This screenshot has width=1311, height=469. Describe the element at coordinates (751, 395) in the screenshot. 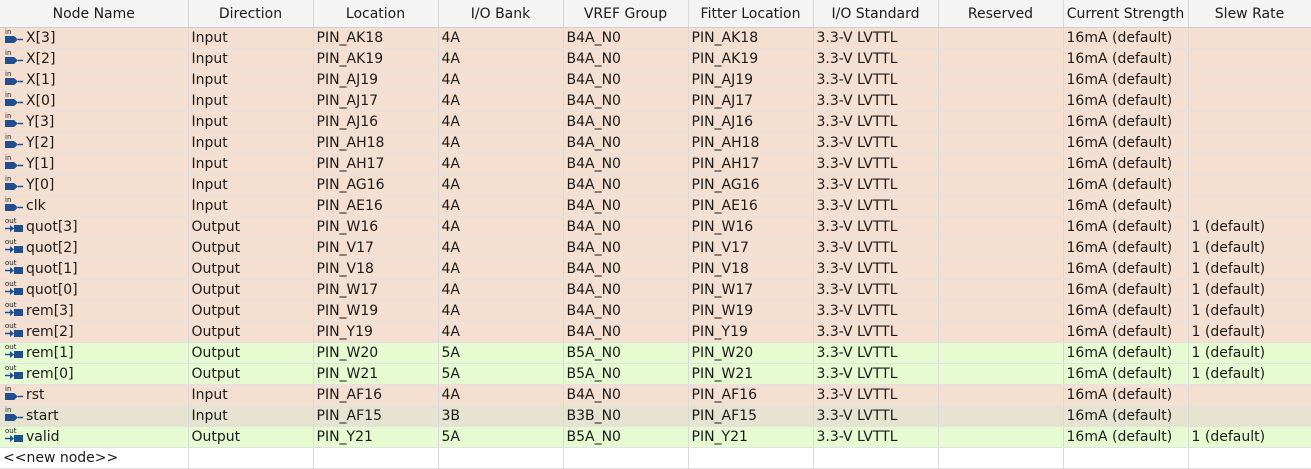

I see `cell-fitter-location: PIN_AF16` at that location.